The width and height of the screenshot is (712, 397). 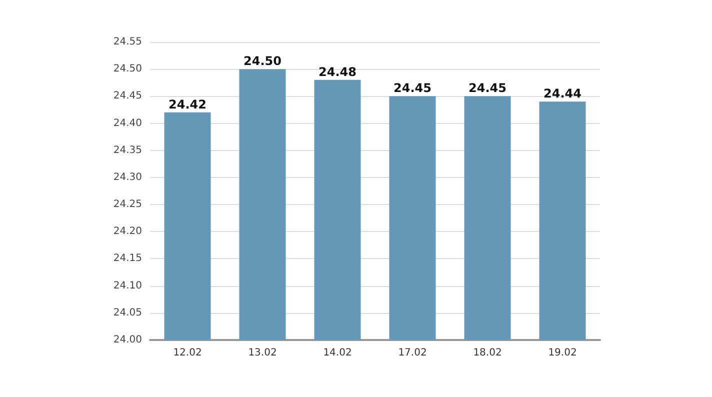 I want to click on y-tick-label: 24.15, so click(x=127, y=258).